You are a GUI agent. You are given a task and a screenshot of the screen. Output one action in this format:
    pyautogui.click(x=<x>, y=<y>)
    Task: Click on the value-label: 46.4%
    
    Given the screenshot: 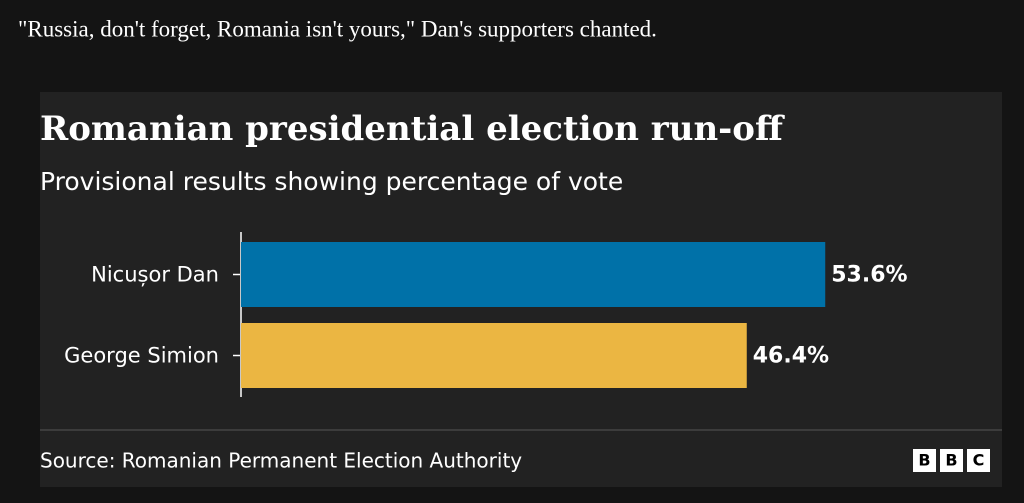 What is the action you would take?
    pyautogui.click(x=791, y=356)
    